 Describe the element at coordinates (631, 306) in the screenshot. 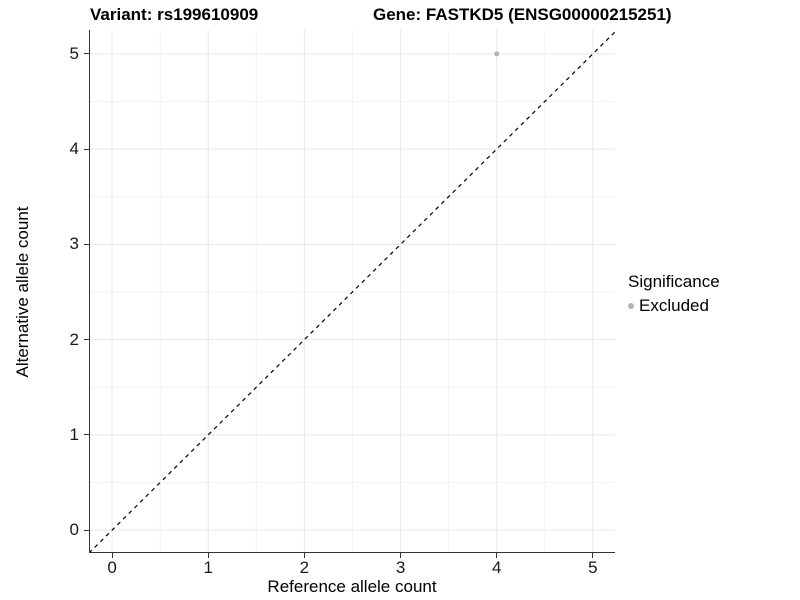

I see `excluded-point-icon` at that location.